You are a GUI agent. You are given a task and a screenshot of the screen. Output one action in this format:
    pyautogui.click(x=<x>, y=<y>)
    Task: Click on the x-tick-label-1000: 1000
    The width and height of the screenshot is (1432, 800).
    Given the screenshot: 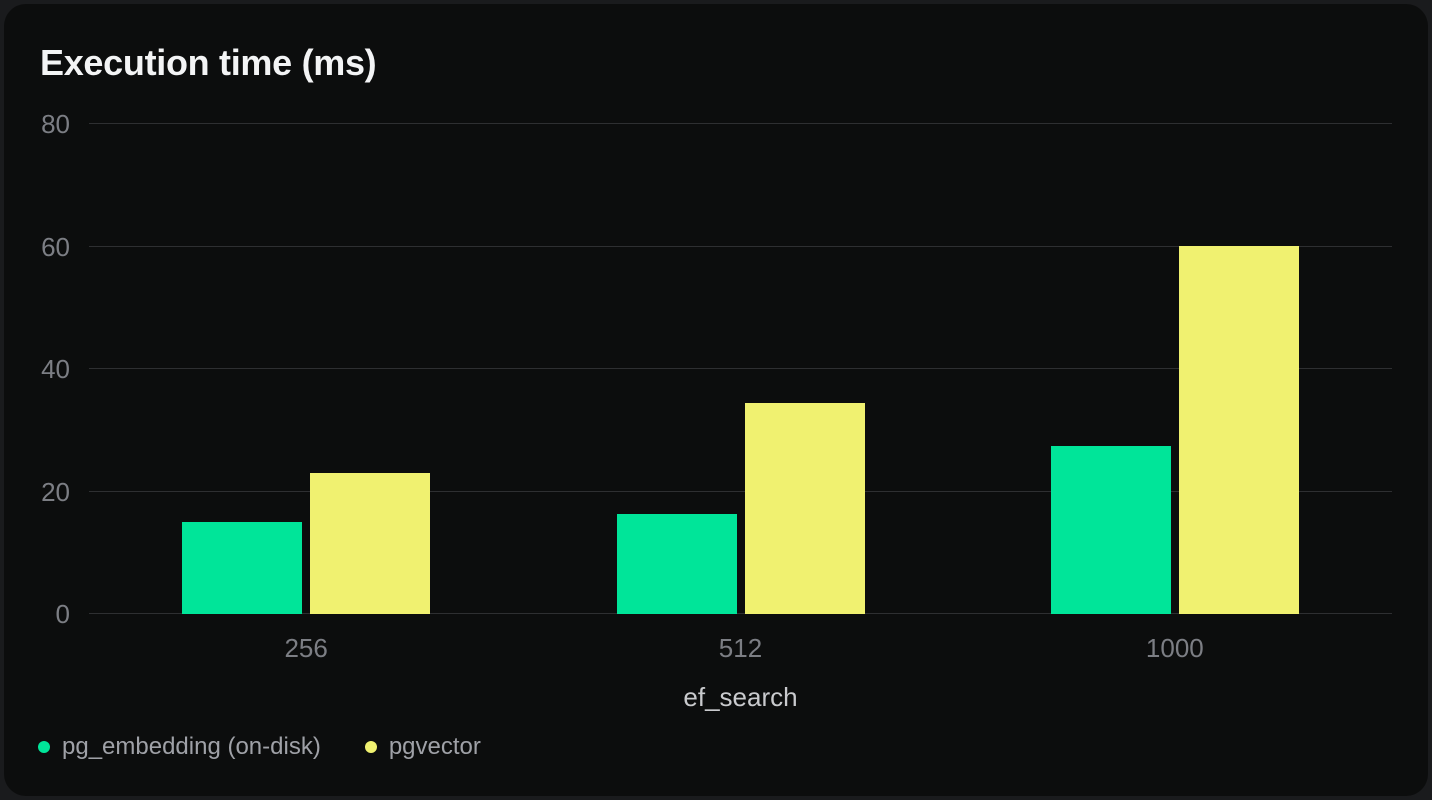 What is the action you would take?
    pyautogui.click(x=1174, y=648)
    